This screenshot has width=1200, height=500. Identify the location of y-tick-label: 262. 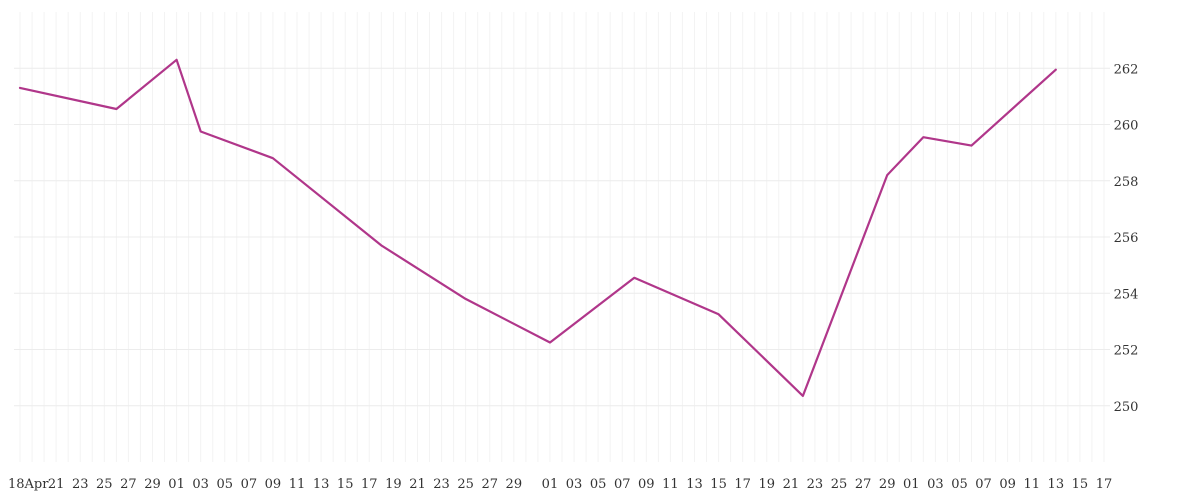
(1126, 69).